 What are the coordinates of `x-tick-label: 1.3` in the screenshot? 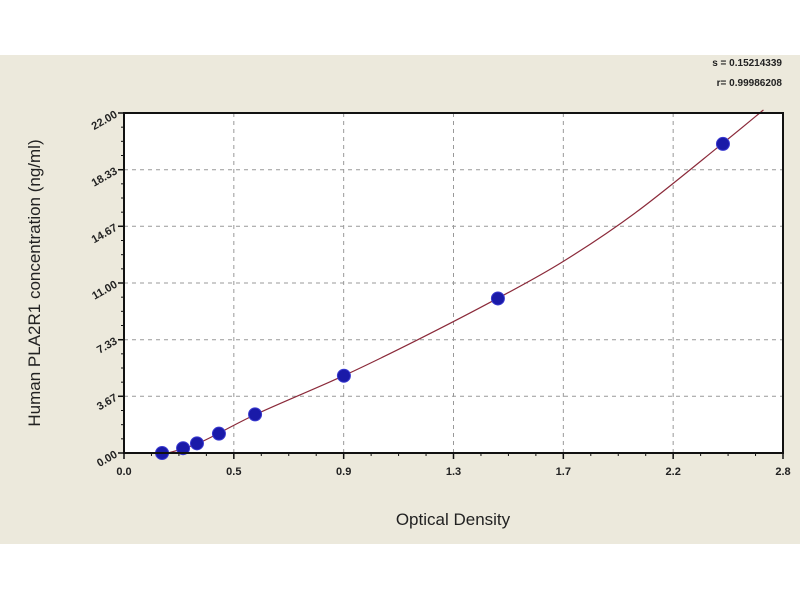 It's located at (453, 472).